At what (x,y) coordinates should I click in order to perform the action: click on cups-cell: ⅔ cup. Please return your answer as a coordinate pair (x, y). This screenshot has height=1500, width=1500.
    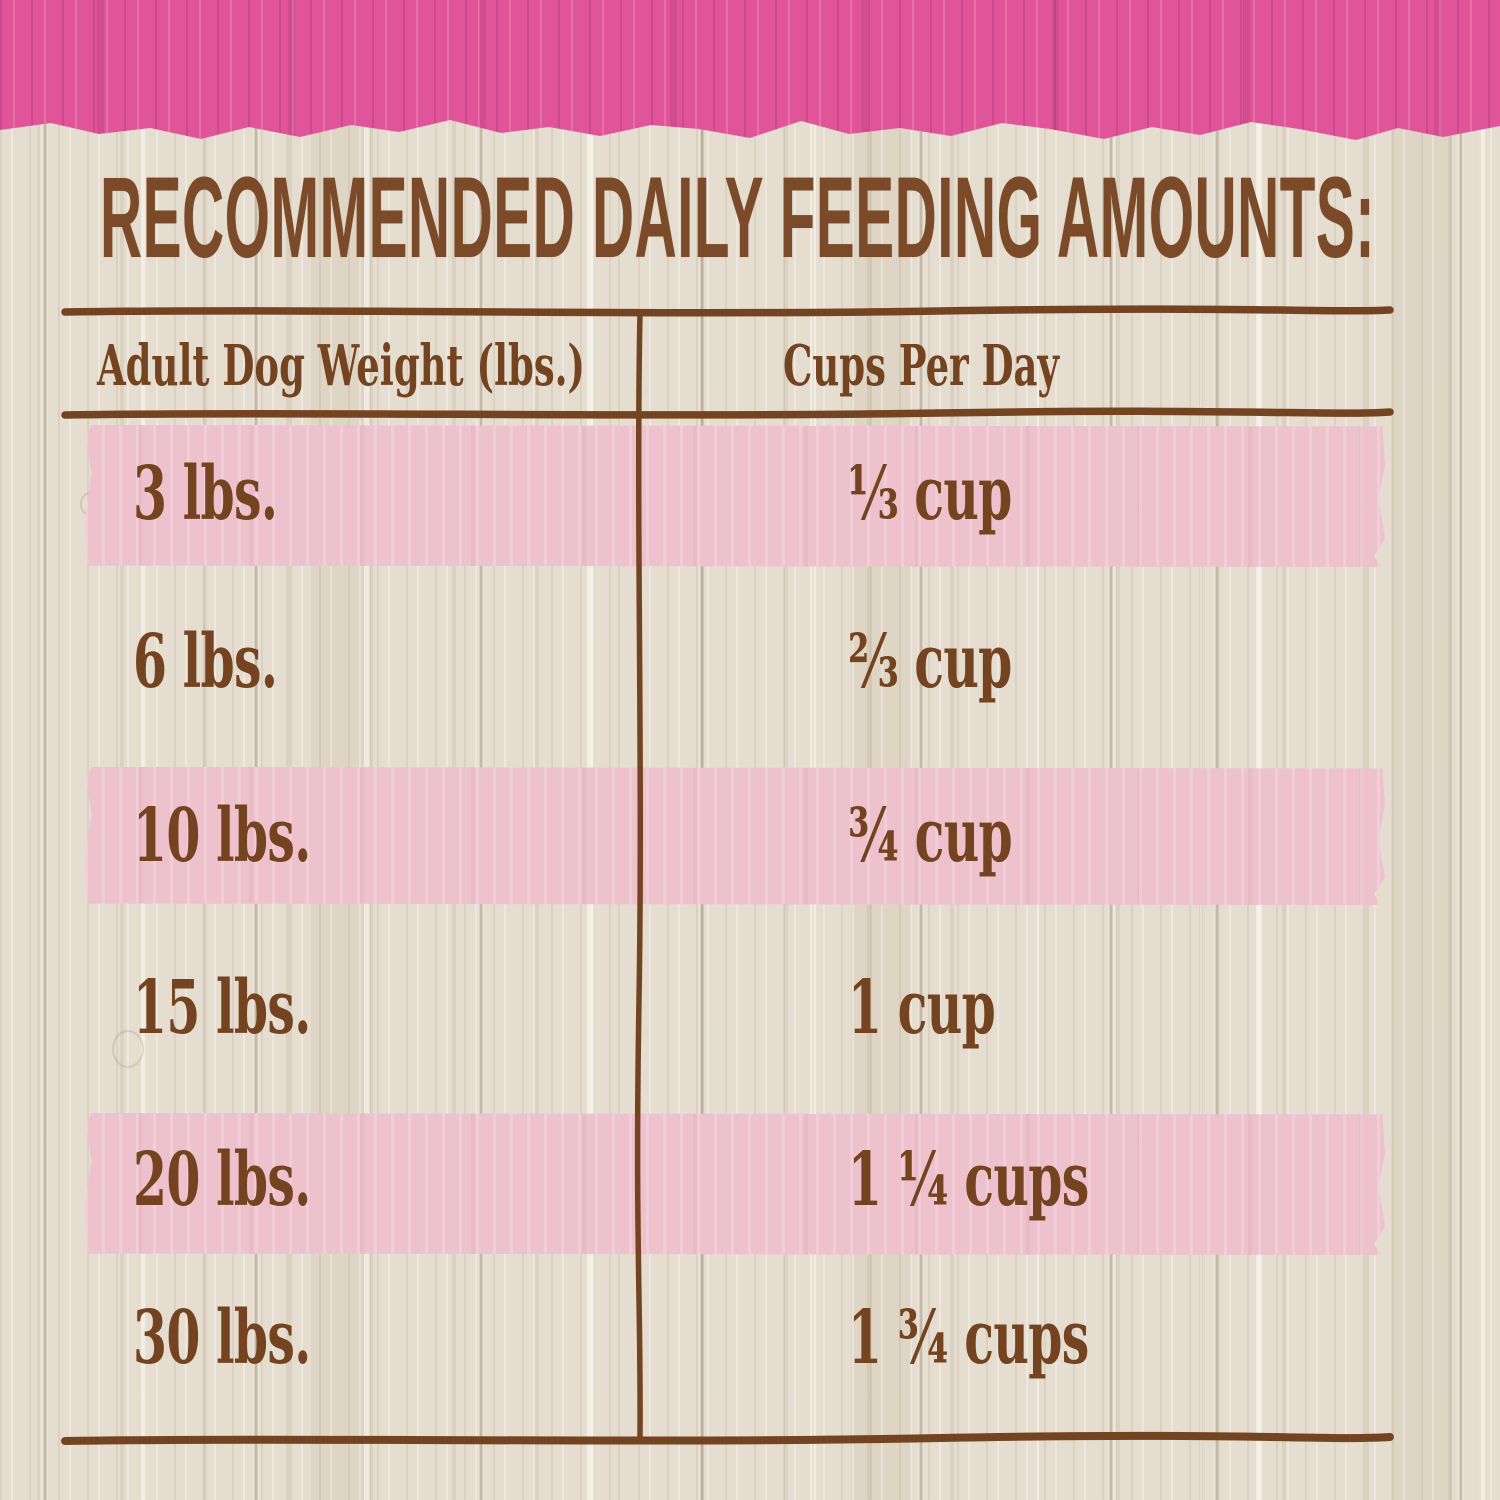
    Looking at the image, I should click on (930, 662).